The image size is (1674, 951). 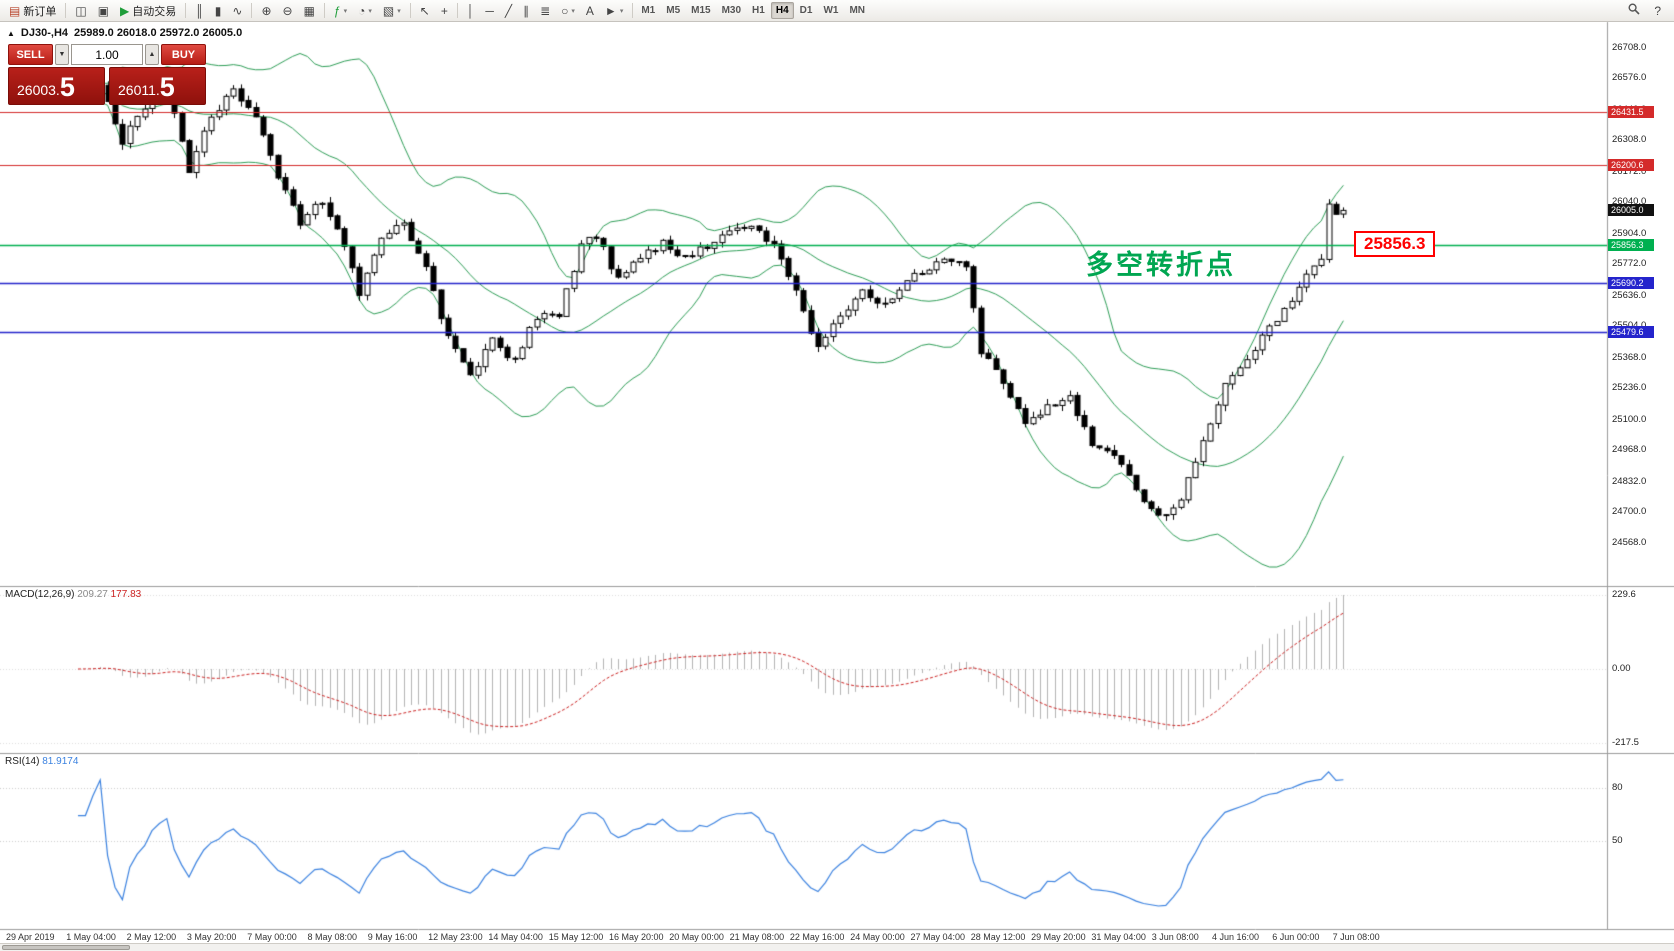 I want to click on text-icon: A, so click(x=589, y=10).